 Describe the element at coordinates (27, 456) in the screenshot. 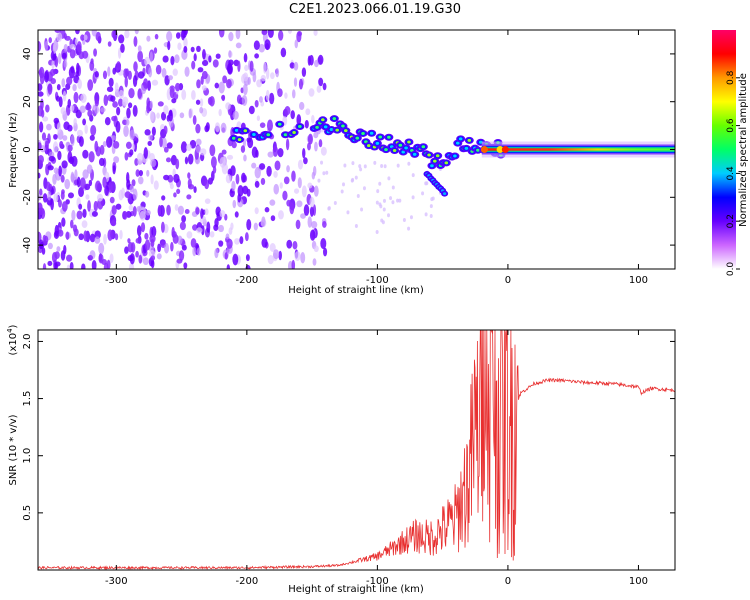

I see `snr-y-tick-label: 1.0` at that location.